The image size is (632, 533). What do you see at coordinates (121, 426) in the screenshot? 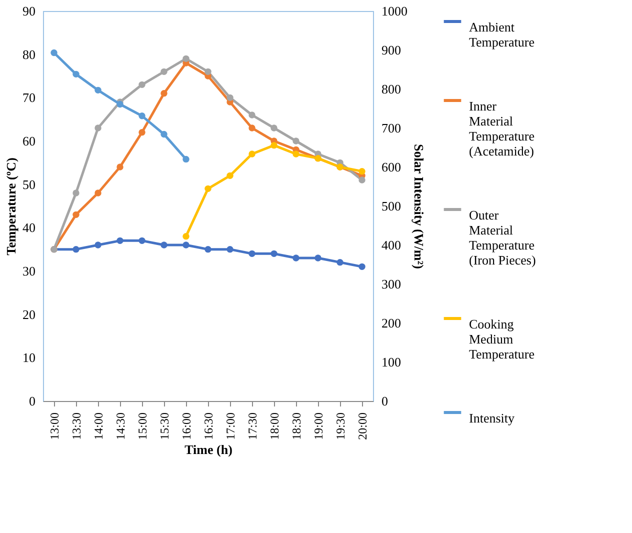
I see `x-tick-label: 14:30` at bounding box center [121, 426].